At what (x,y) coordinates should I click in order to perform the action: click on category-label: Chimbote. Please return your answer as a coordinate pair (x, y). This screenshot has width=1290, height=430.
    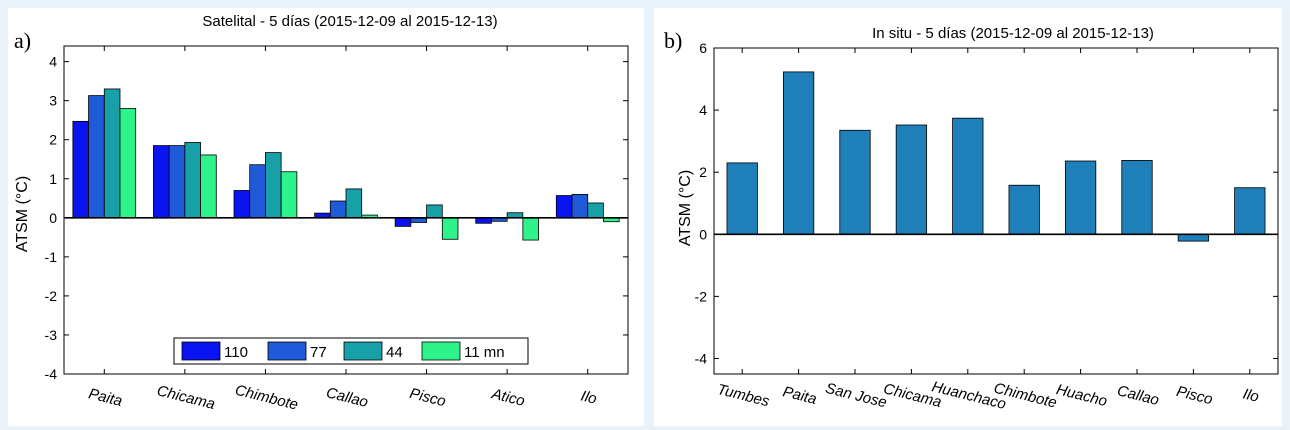
    Looking at the image, I should click on (266, 398).